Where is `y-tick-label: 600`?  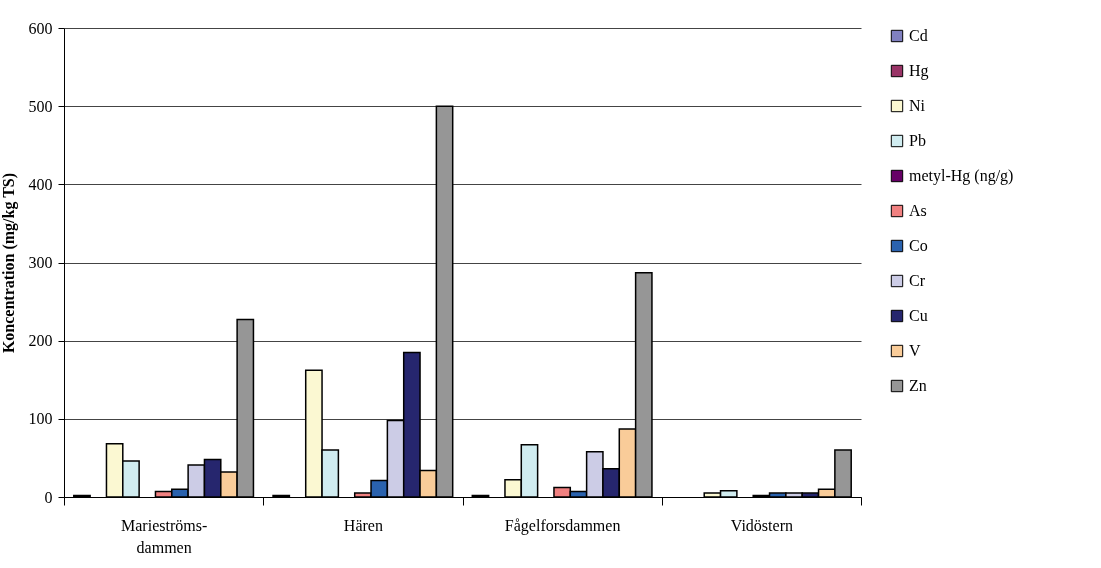
y-tick-label: 600 is located at coordinates (40, 28).